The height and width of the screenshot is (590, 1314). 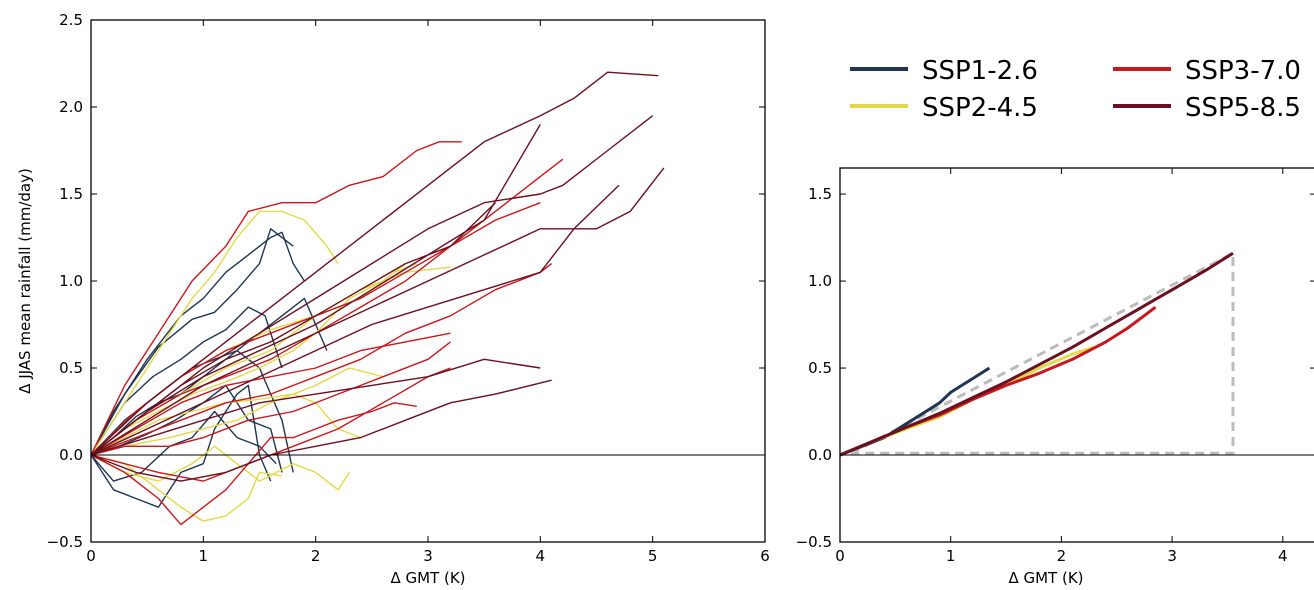 I want to click on legend-label-ssp5-8-5: SSP5-8.5, so click(x=1243, y=108).